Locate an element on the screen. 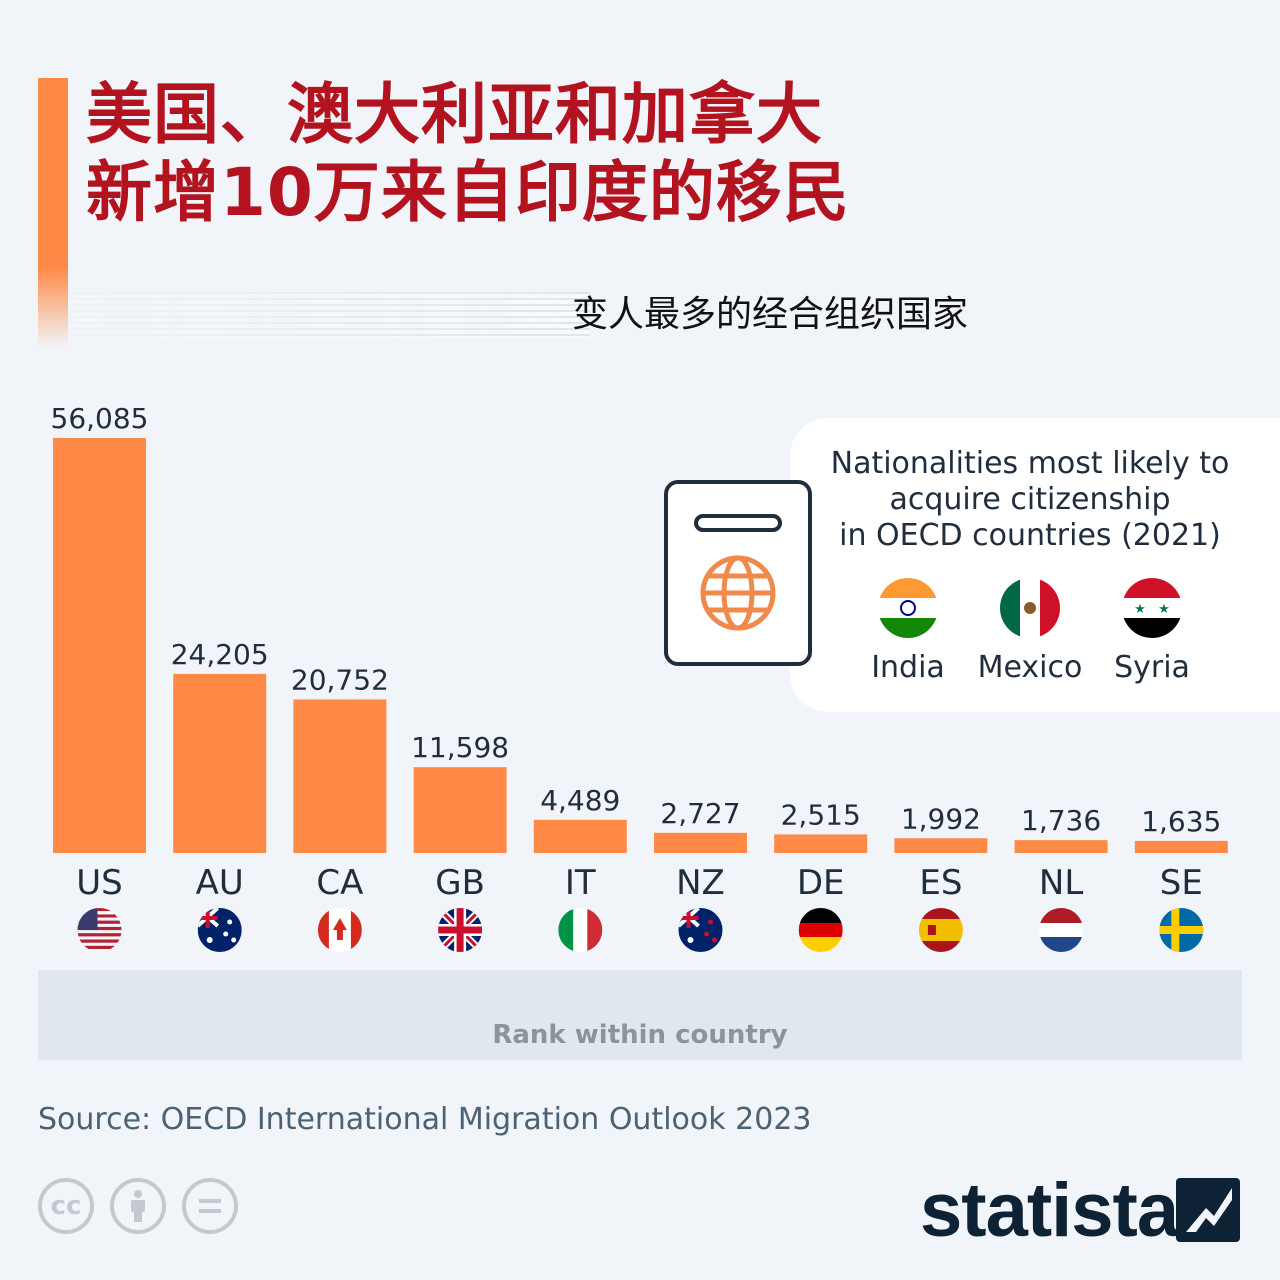 This screenshot has height=1280, width=1280. category-label-gb: GB is located at coordinates (460, 883).